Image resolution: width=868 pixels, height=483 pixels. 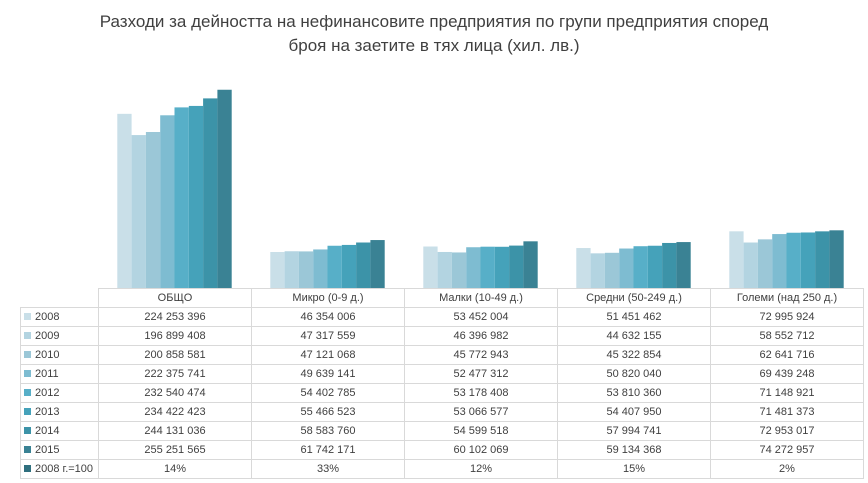 I want to click on series-legend-label: 2008 г.=100, so click(x=59, y=469).